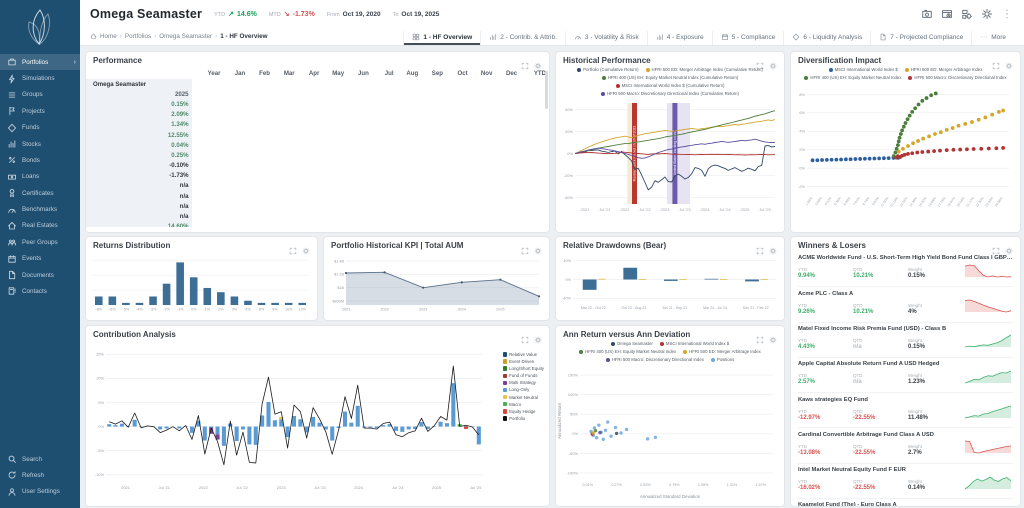 The image size is (1024, 508). Describe the element at coordinates (523, 361) in the screenshot. I see `legend-item-event-driven: Event Driven` at that location.